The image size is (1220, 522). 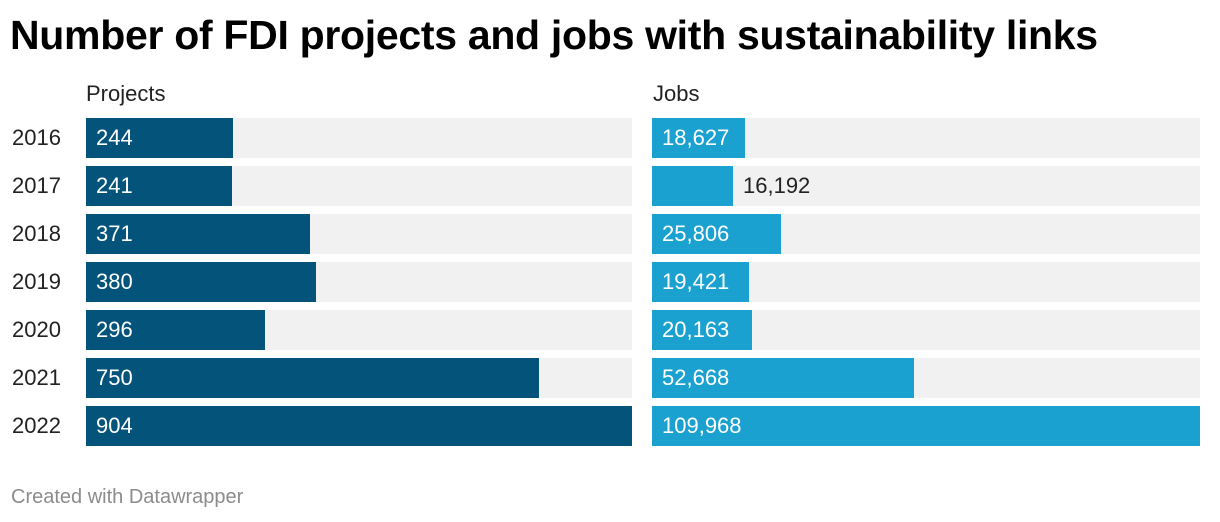 What do you see at coordinates (312, 378) in the screenshot?
I see `projects-bar-2021` at bounding box center [312, 378].